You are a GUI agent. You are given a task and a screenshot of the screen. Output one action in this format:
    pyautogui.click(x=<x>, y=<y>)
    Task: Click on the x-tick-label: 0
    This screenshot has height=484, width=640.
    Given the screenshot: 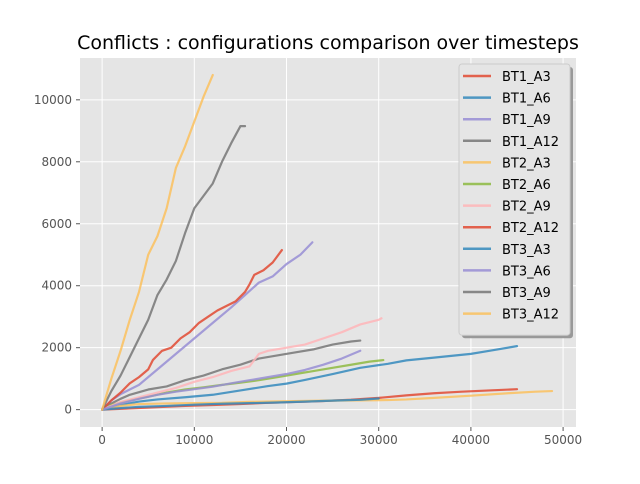 What is the action you would take?
    pyautogui.click(x=102, y=440)
    